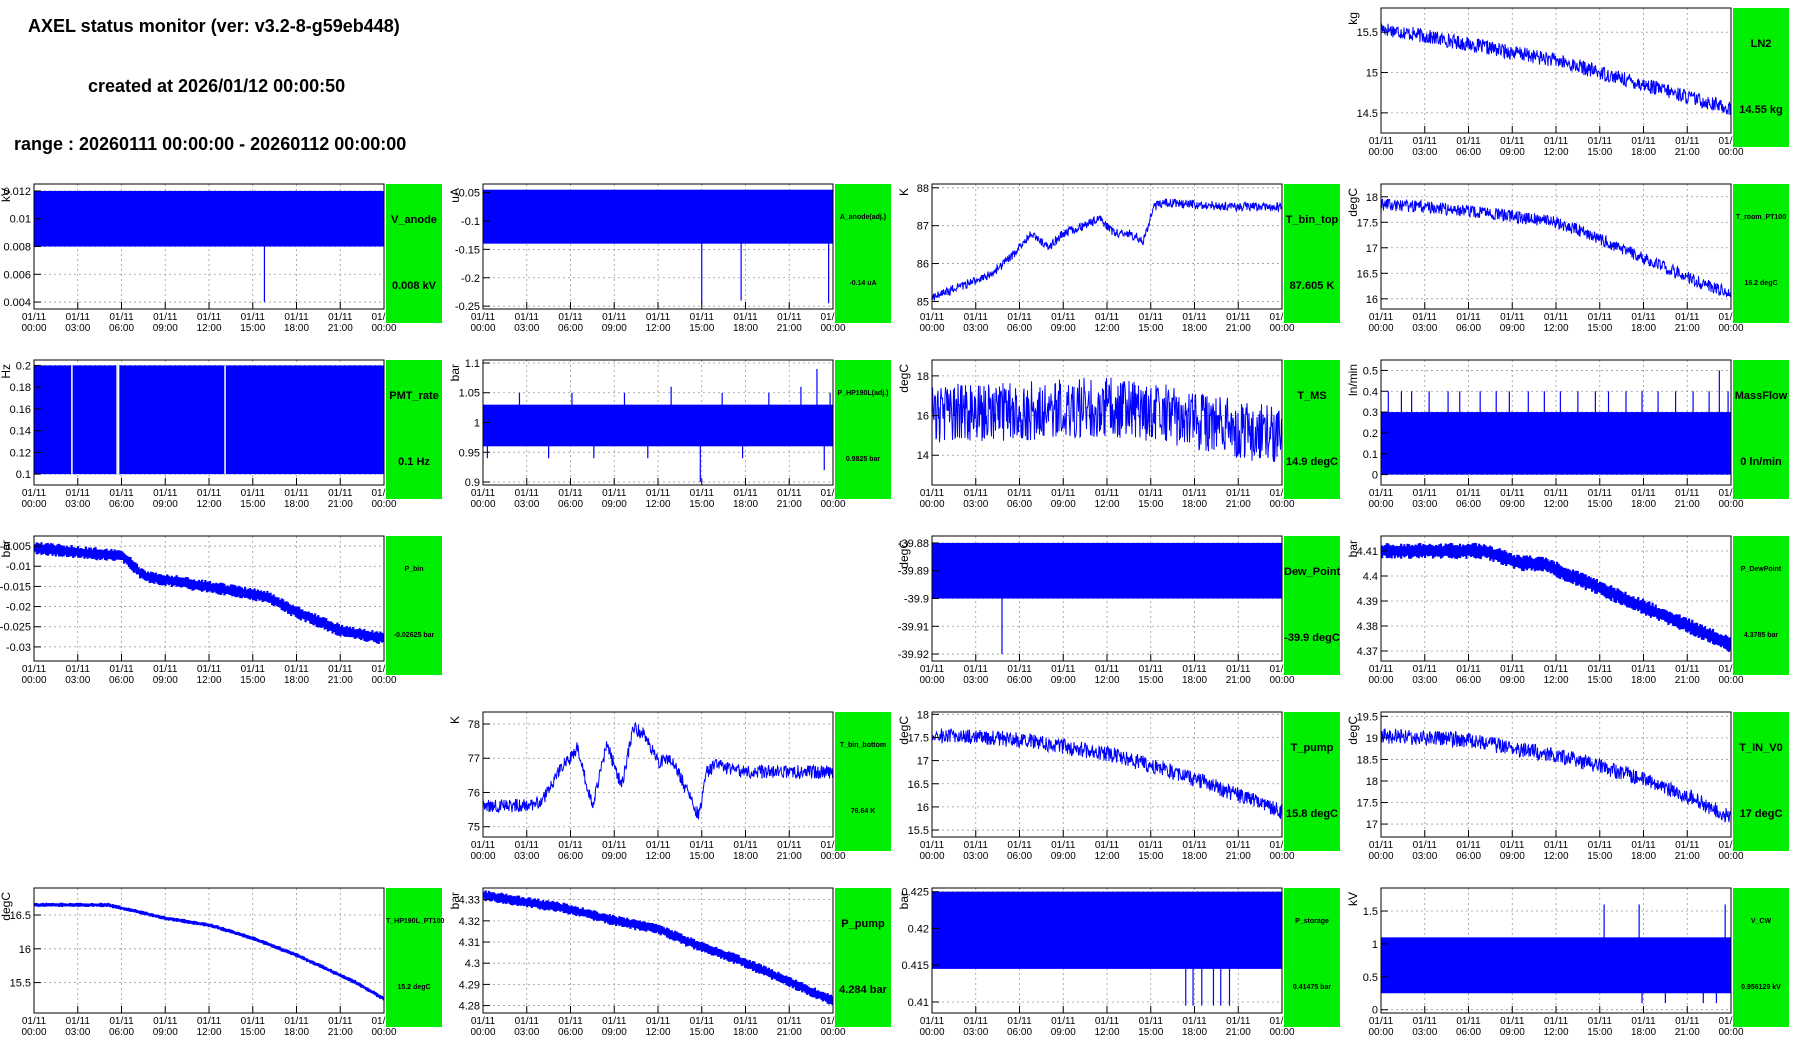  What do you see at coordinates (477, 424) in the screenshot?
I see `y-tick-label: 1` at bounding box center [477, 424].